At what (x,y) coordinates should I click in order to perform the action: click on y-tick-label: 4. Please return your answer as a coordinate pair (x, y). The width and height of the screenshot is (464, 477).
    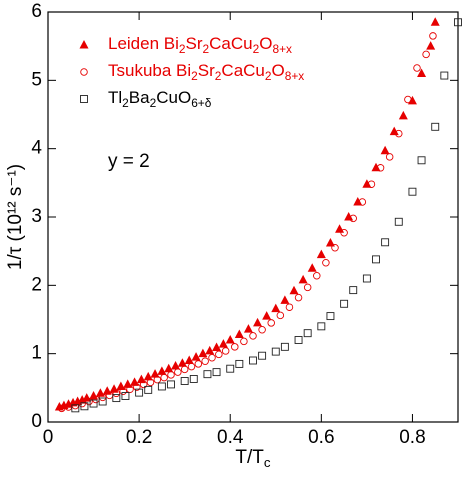
    Looking at the image, I should click on (36, 148).